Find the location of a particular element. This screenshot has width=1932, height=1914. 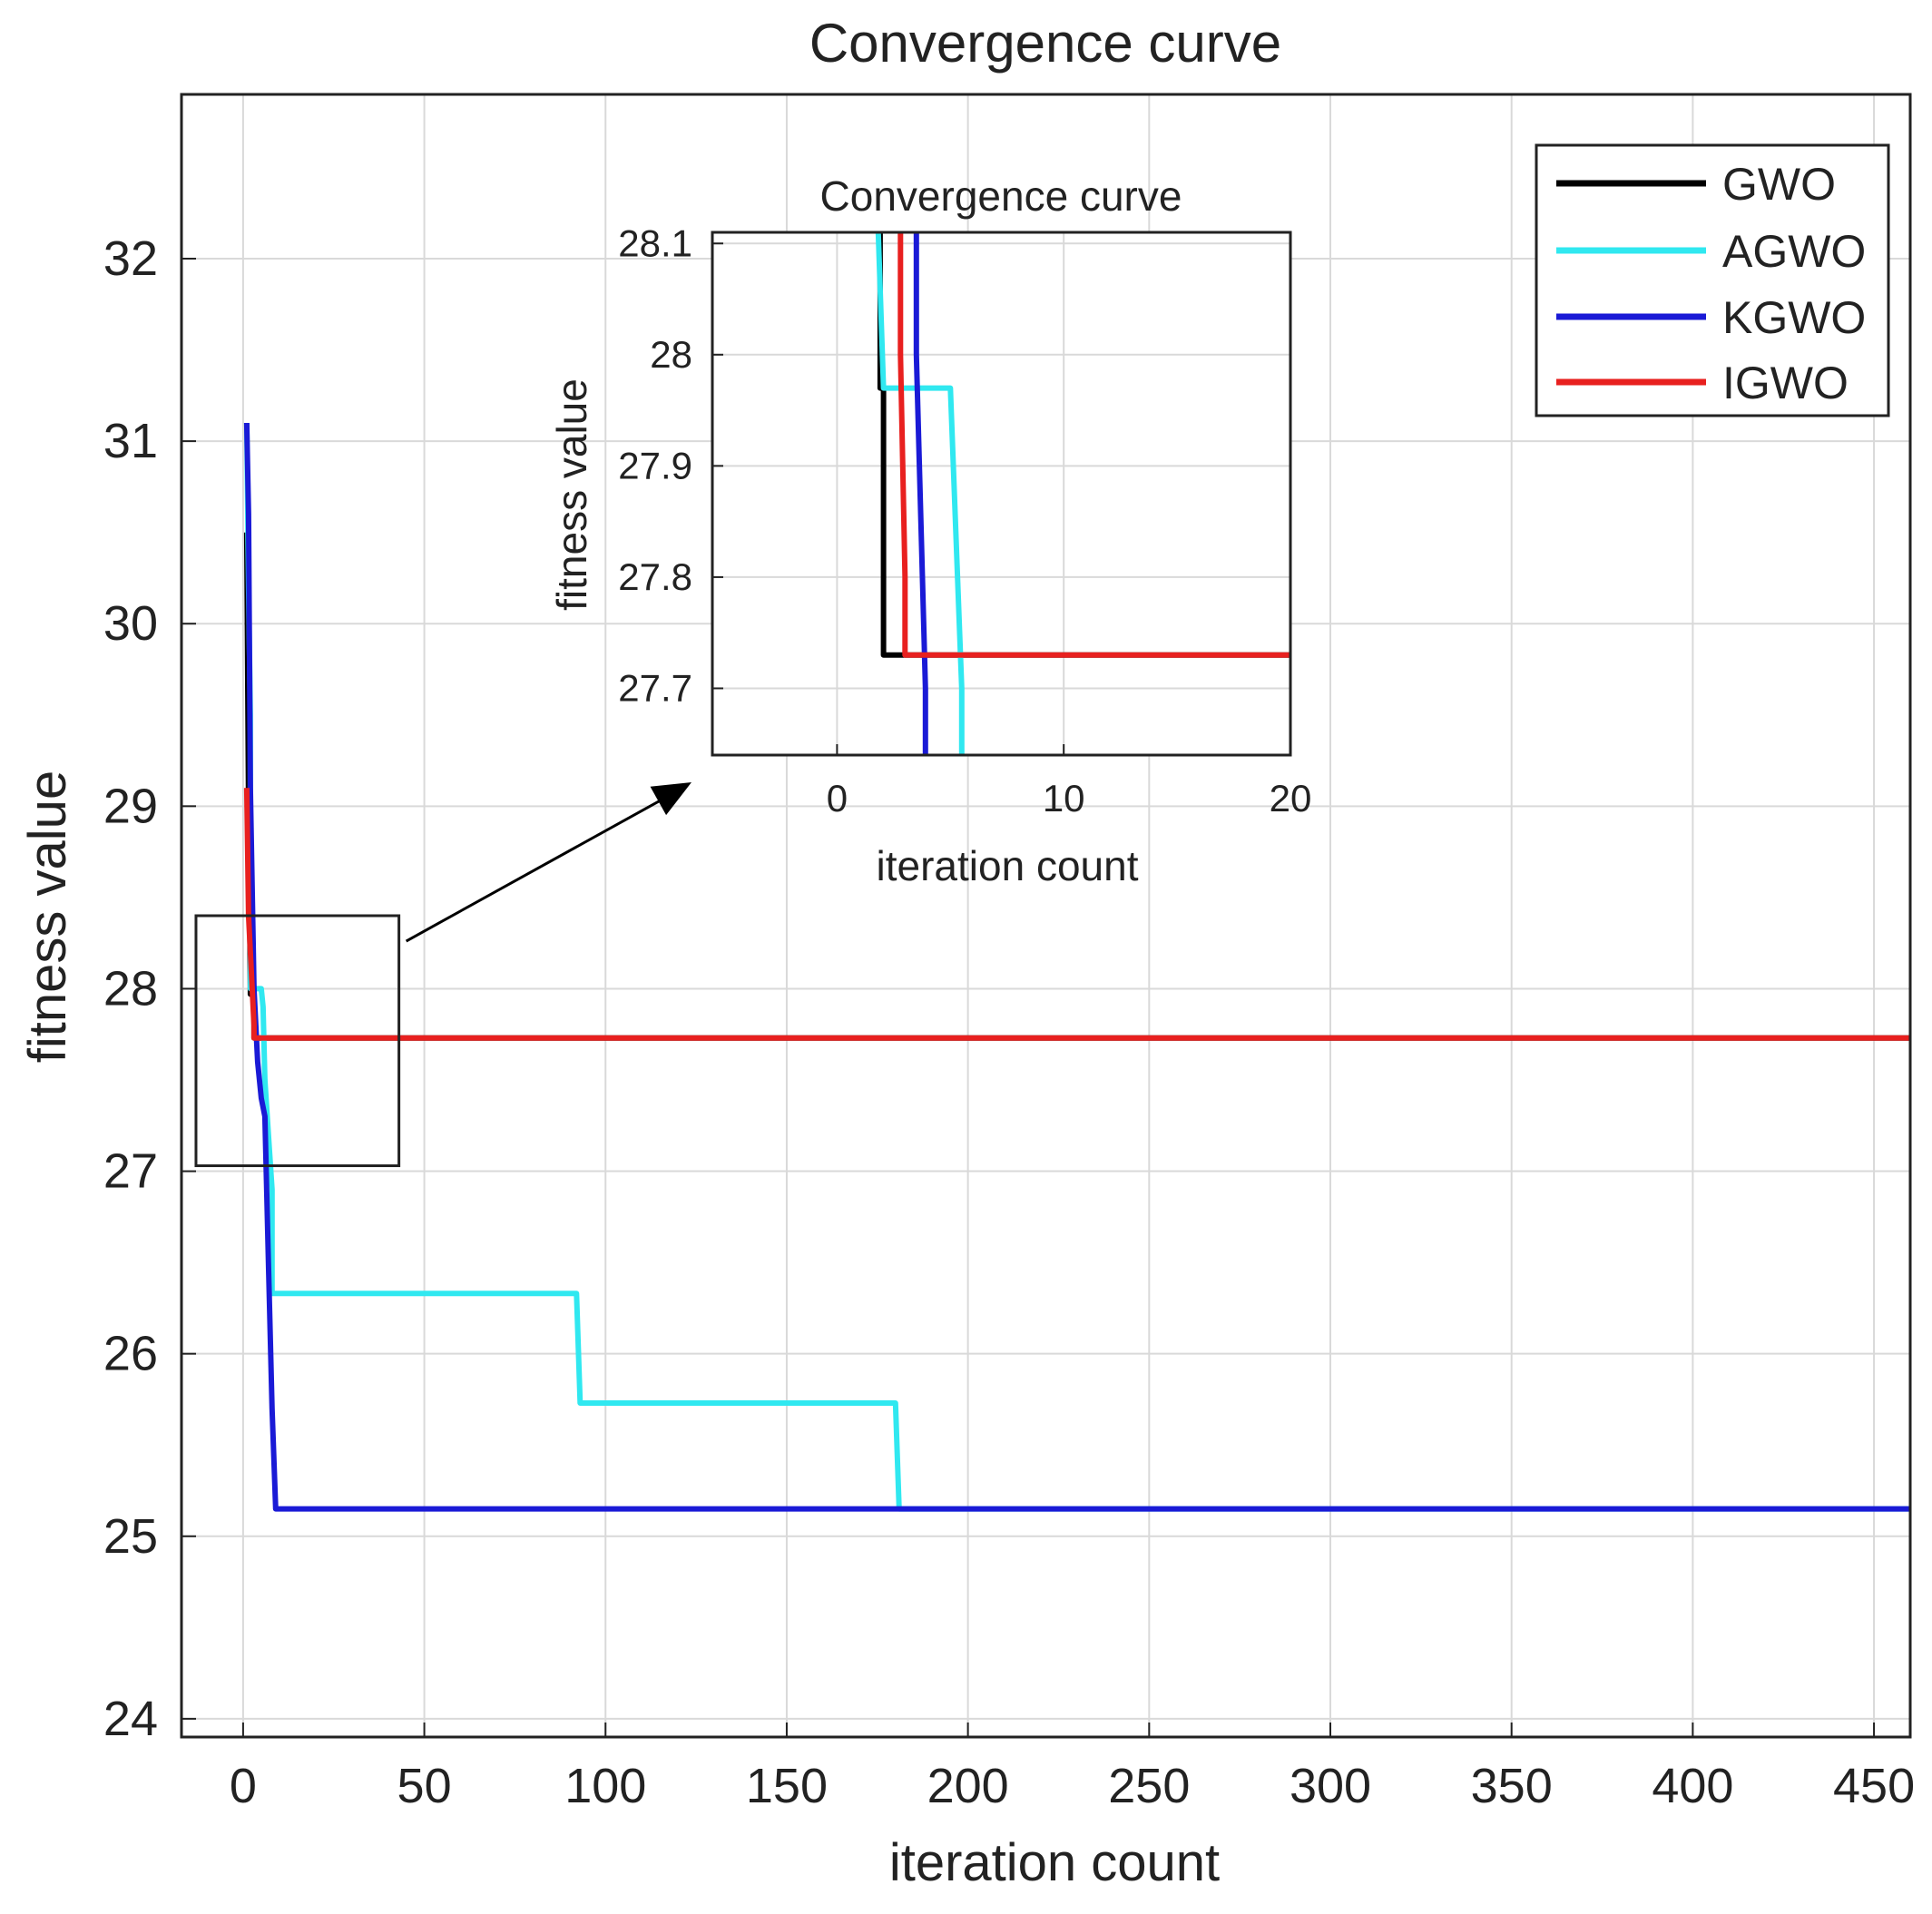

main-y-tick-label: 27 is located at coordinates (130, 1171).